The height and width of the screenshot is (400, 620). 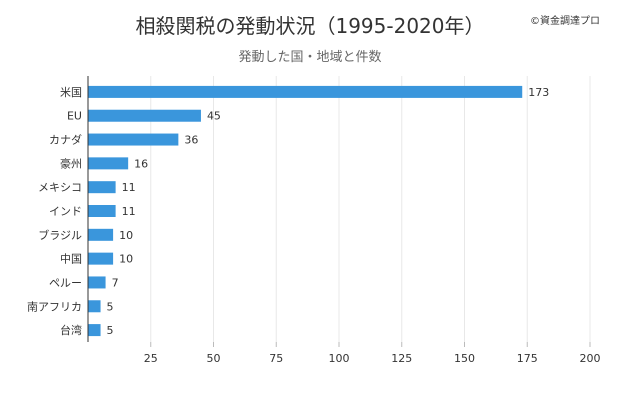 I want to click on chart-subtitle: 発動した国・地域と件数, so click(x=310, y=57).